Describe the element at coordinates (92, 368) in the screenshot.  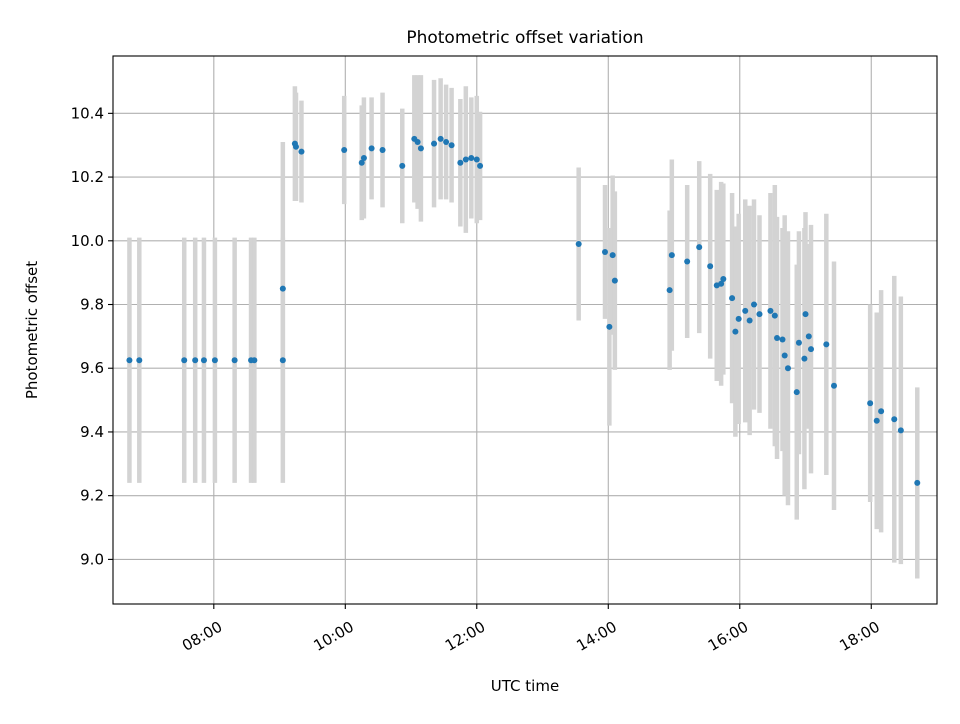
I see `y-tick-label: 9.6` at that location.